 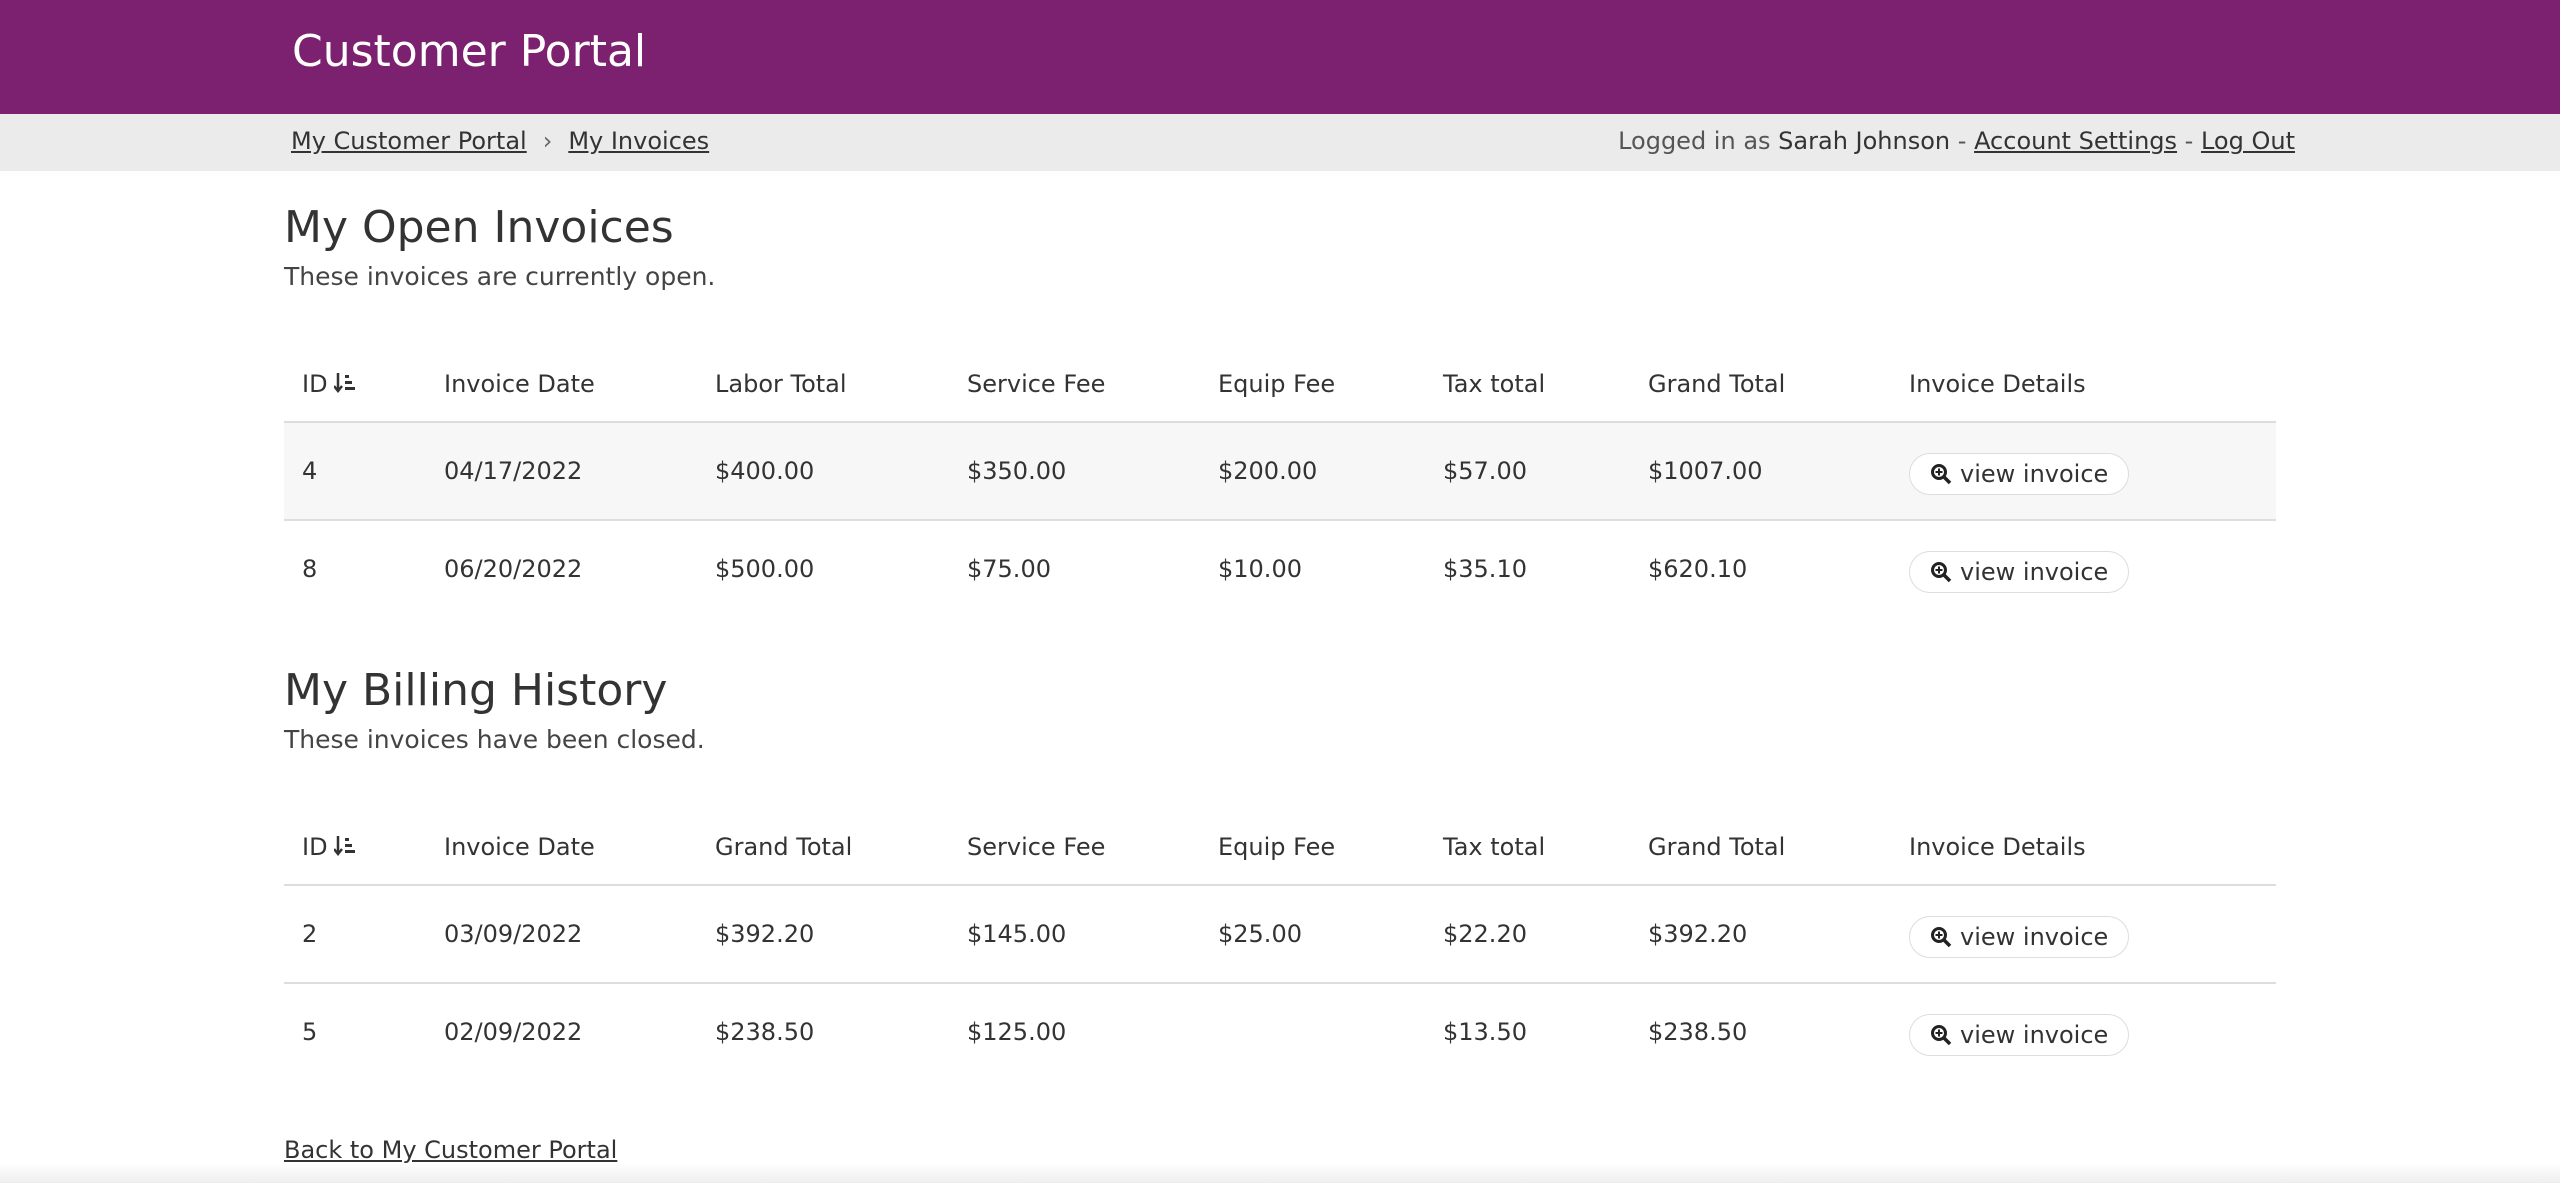 What do you see at coordinates (1485, 1032) in the screenshot?
I see `cell-text: $13.50` at bounding box center [1485, 1032].